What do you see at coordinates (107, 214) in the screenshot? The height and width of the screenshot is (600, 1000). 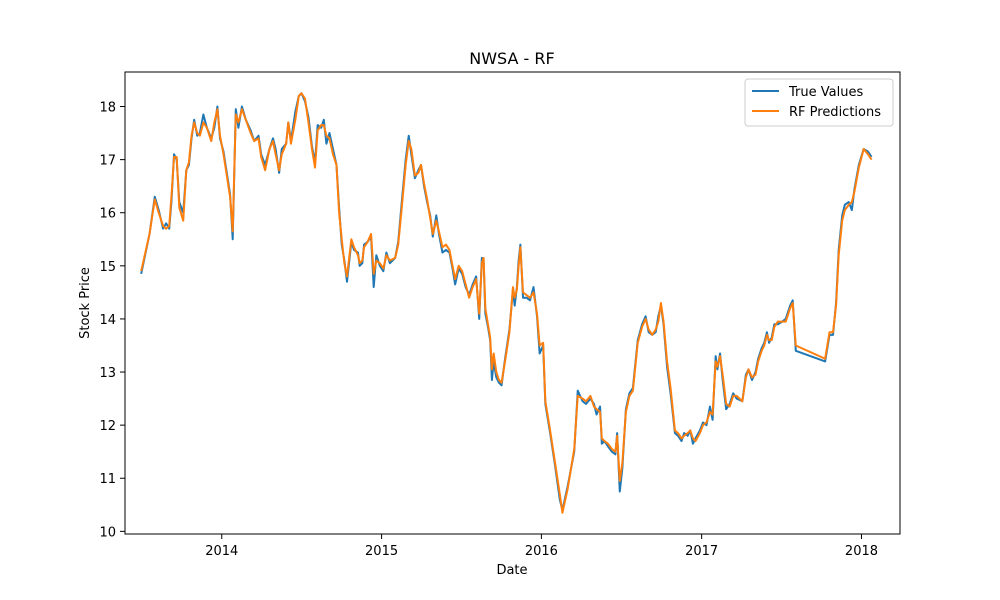 I see `y-tick-label: 16` at bounding box center [107, 214].